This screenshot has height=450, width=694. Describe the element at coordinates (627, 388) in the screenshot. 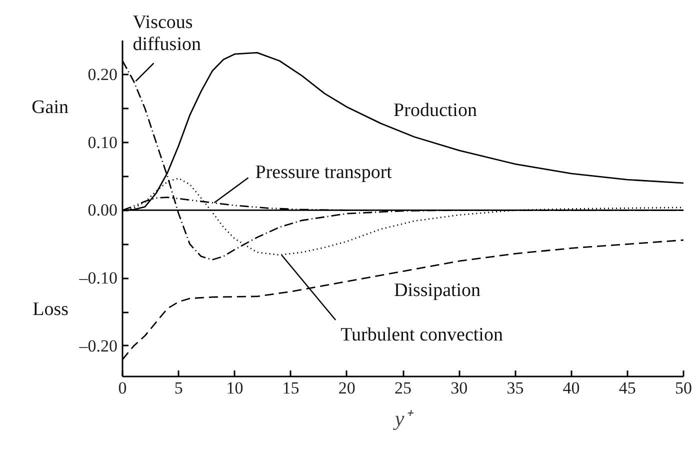

I see `x-tick-label: 45` at that location.